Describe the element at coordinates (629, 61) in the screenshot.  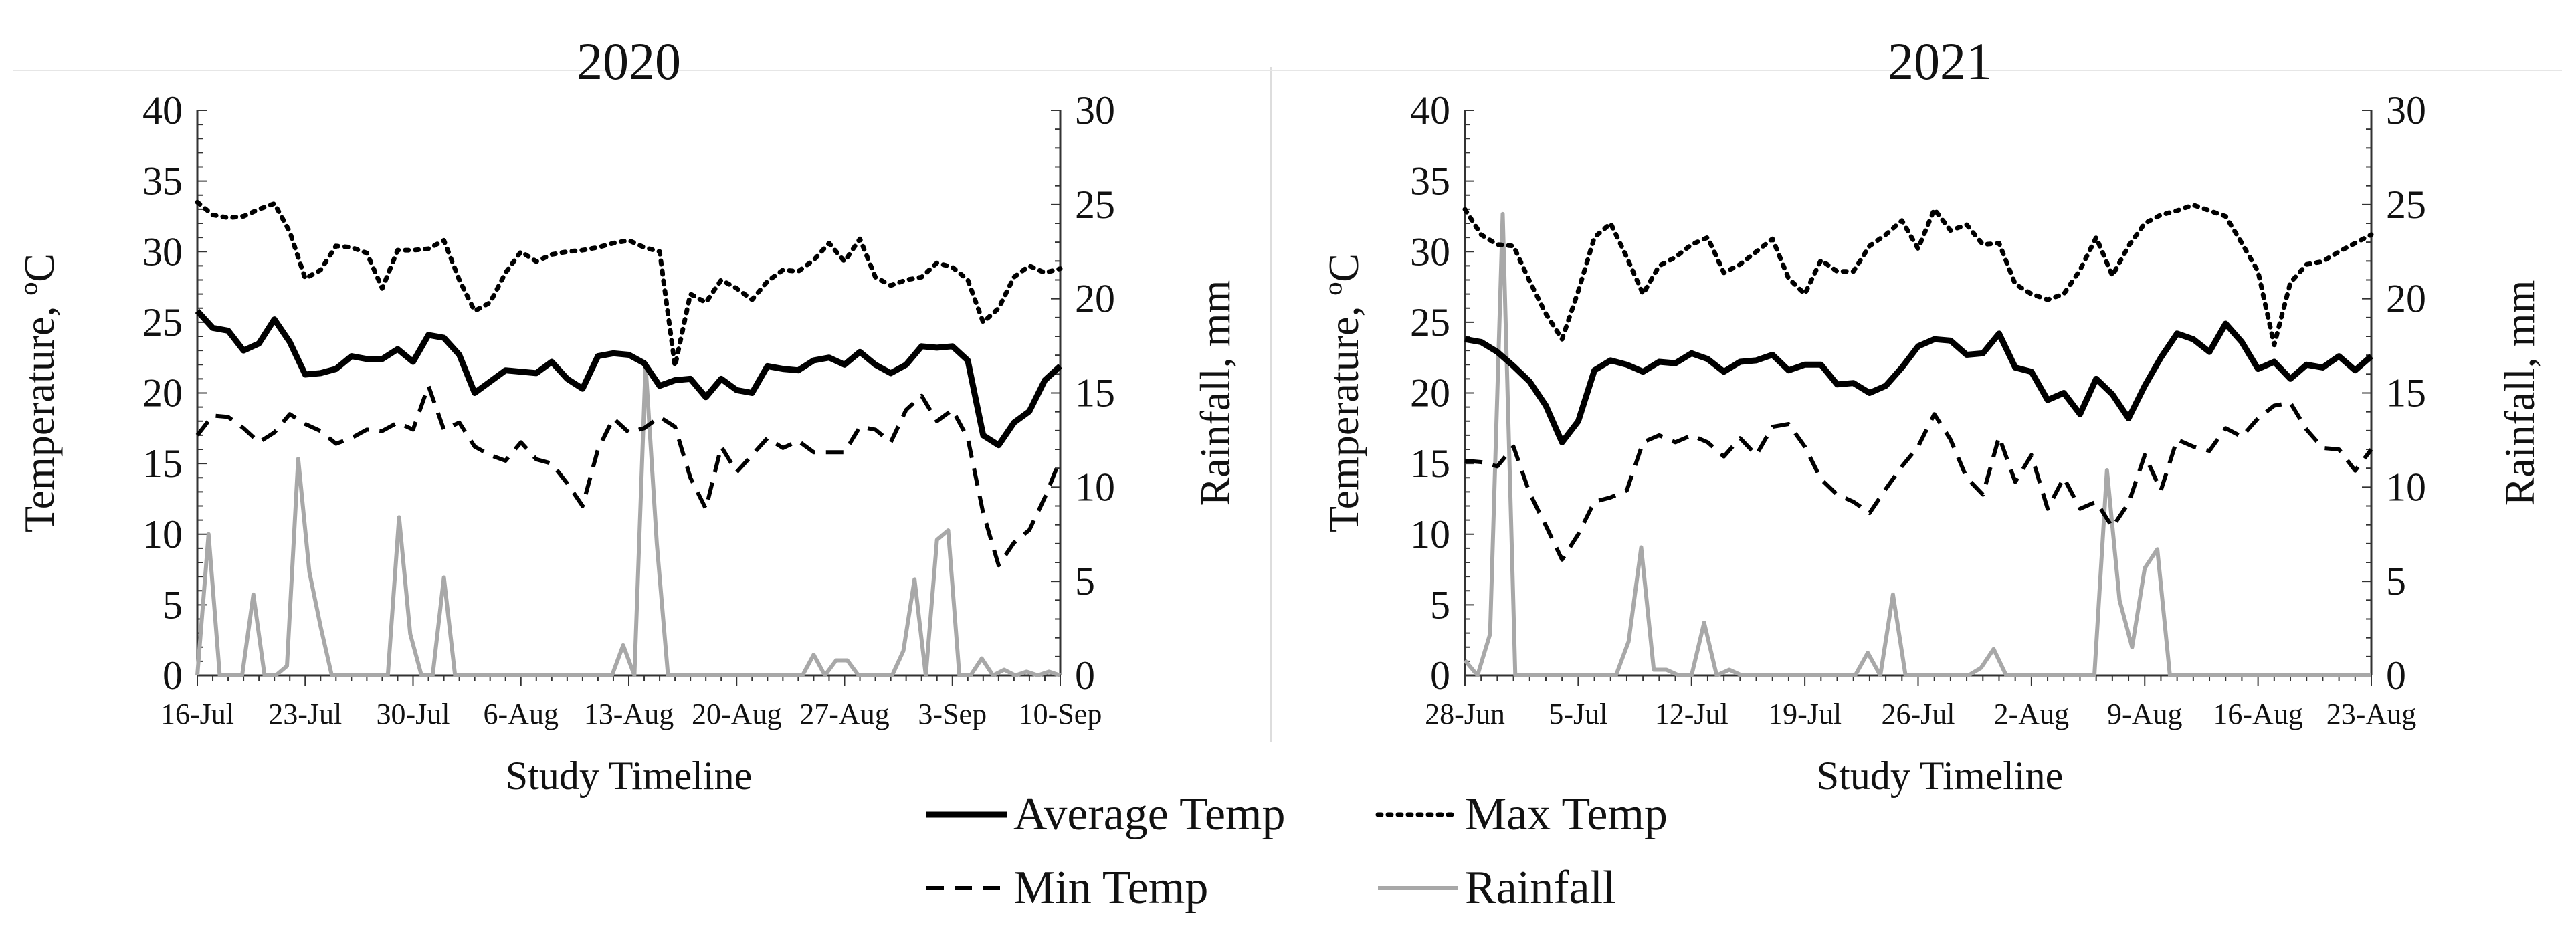
I see `chart-title: 2020` at that location.